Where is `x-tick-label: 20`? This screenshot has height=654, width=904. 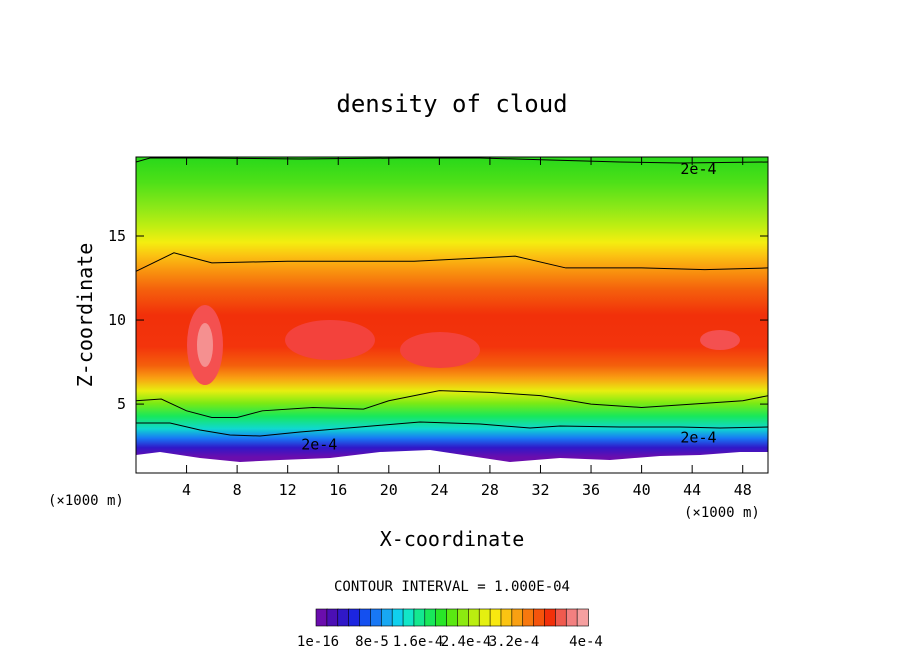 x-tick-label: 20 is located at coordinates (389, 490).